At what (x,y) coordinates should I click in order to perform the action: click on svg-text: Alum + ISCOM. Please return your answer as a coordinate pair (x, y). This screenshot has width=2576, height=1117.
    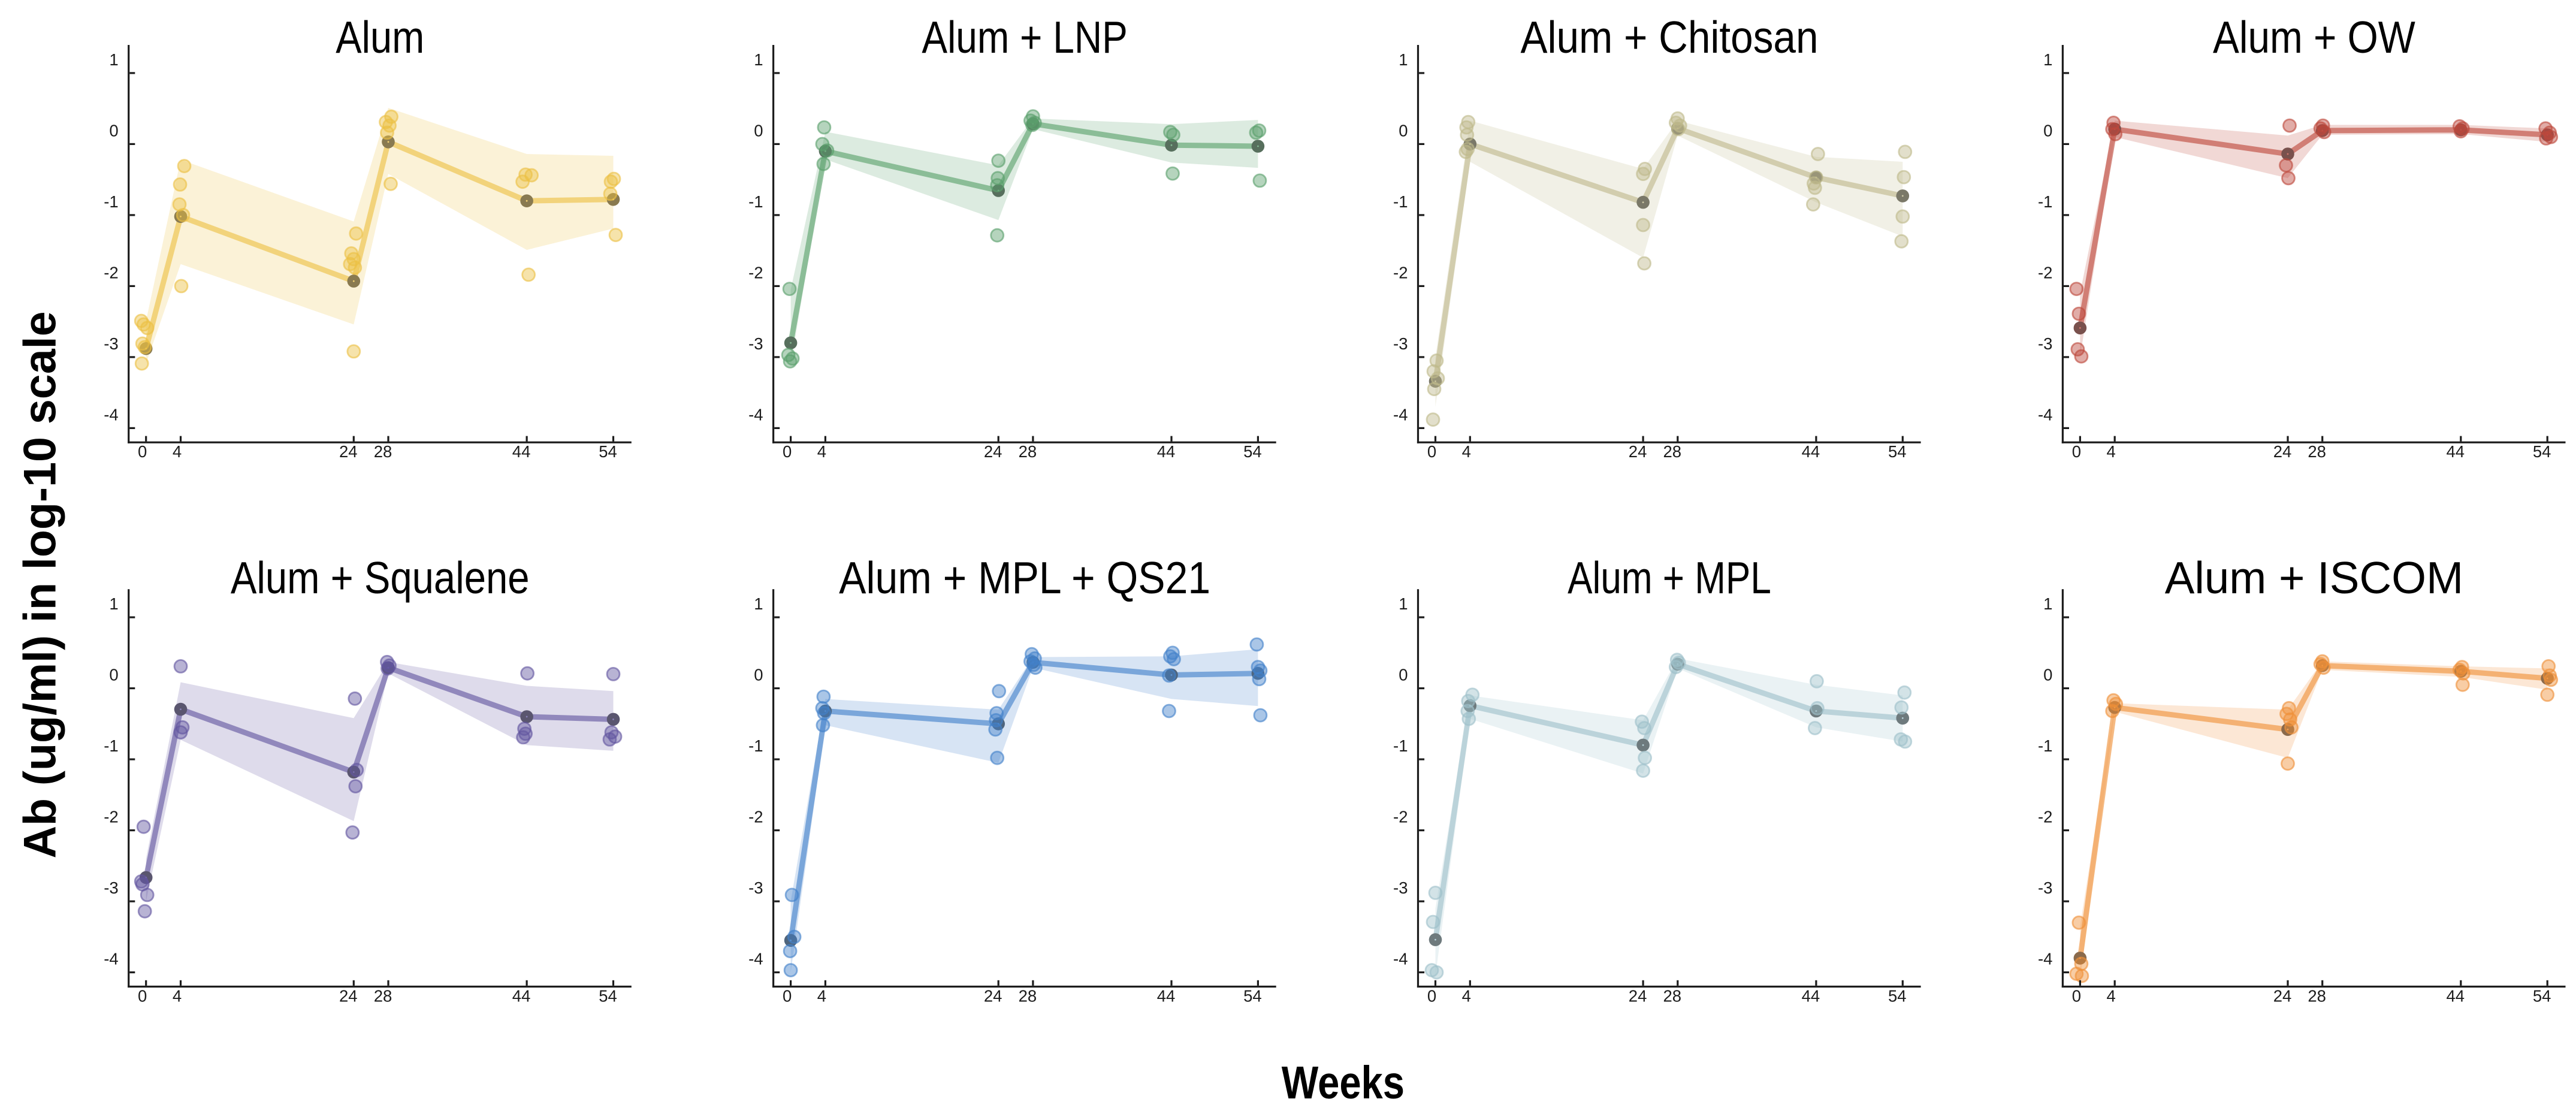
    Looking at the image, I should click on (2314, 578).